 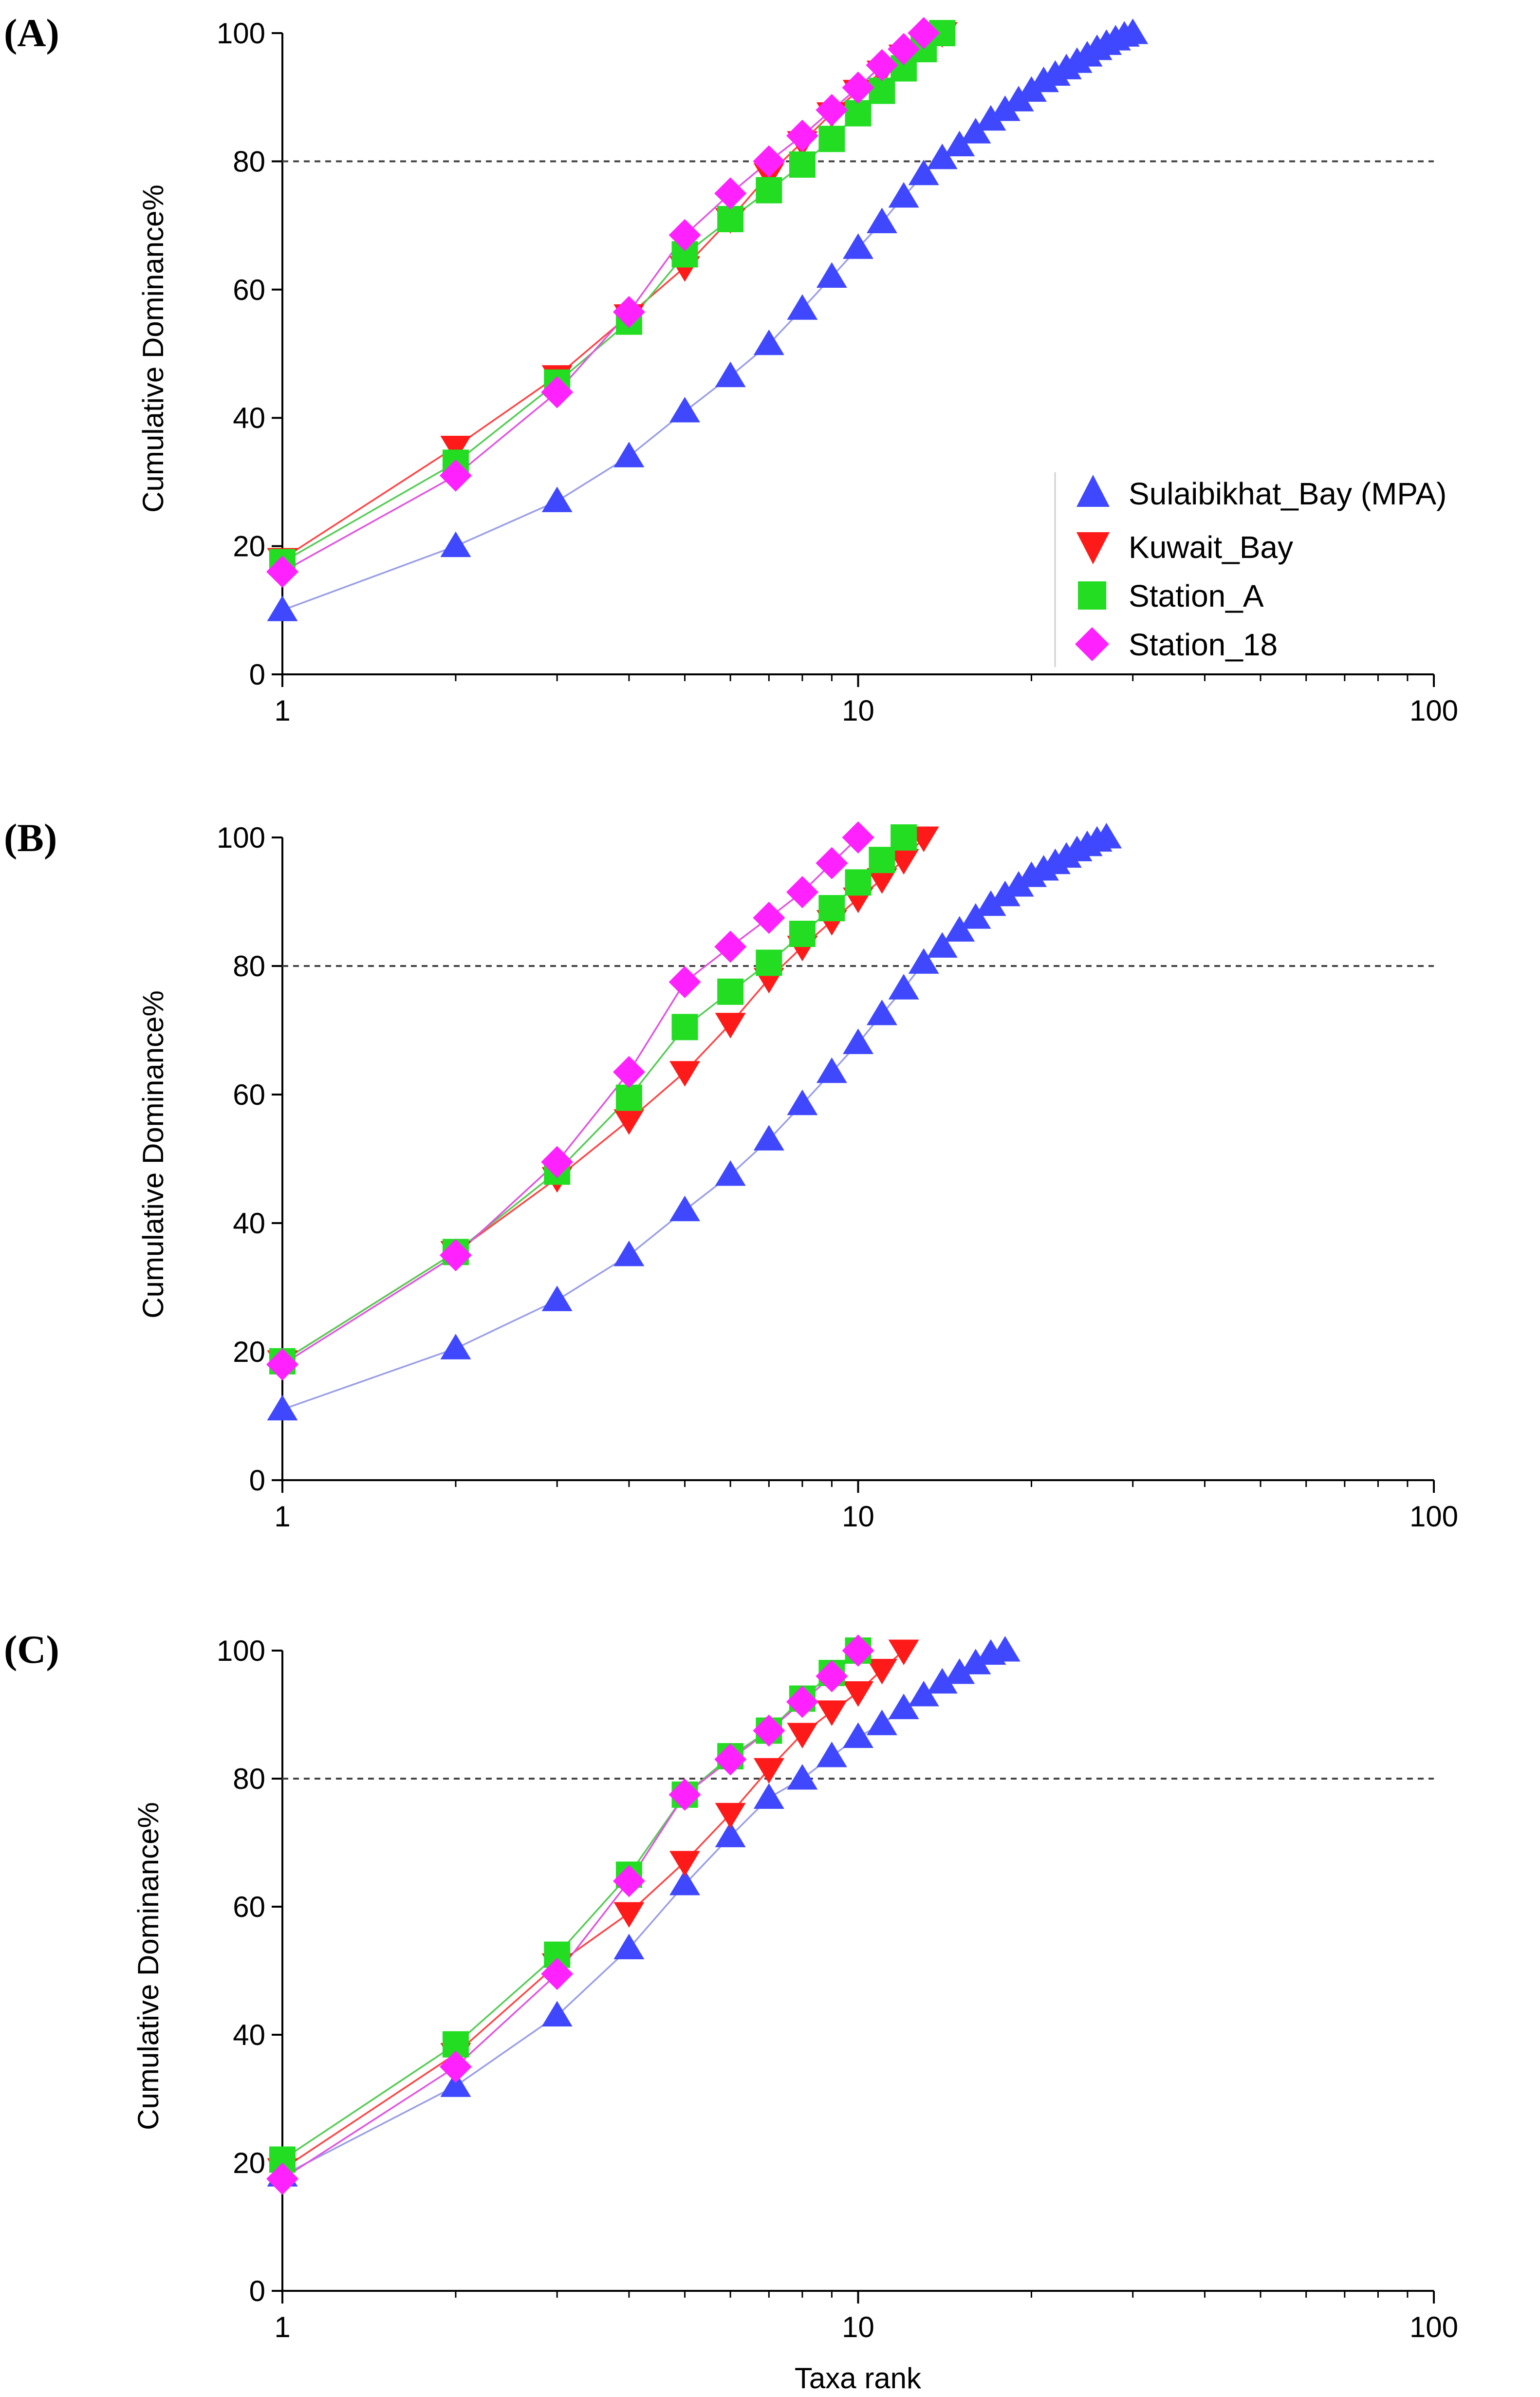 I want to click on y-axis-title: Cumulative Dominance%, so click(x=148, y=1966).